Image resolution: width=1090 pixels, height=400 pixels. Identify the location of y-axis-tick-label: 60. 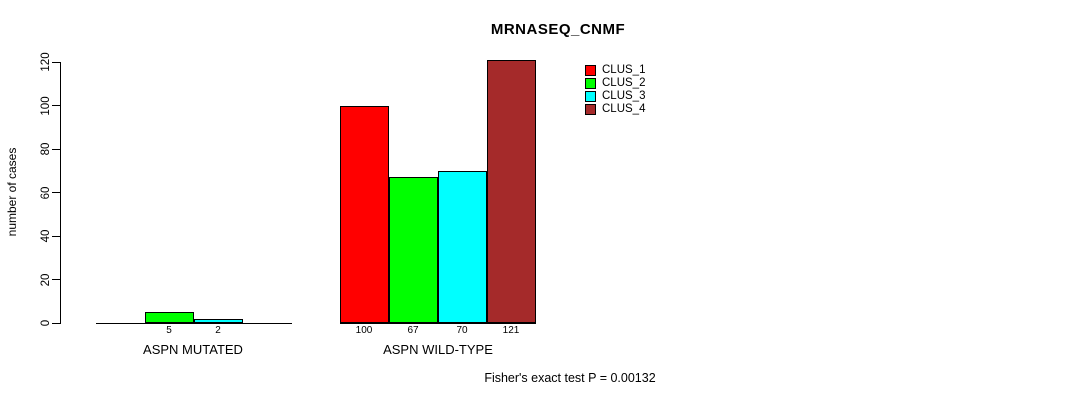
(46, 192).